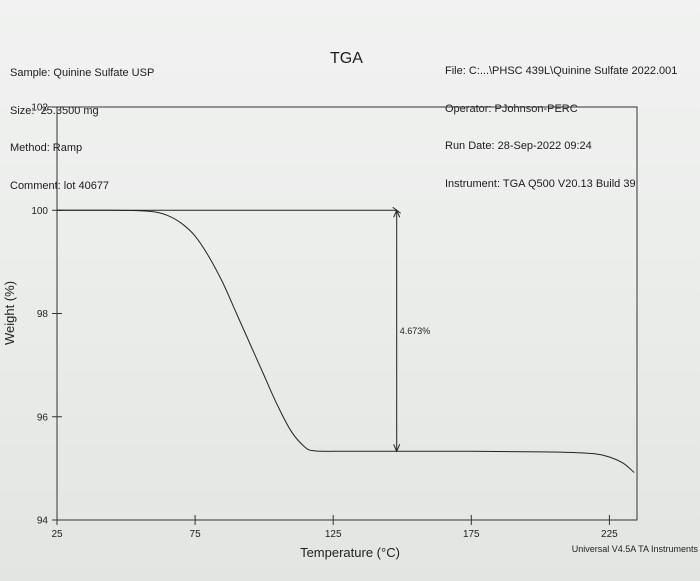  Describe the element at coordinates (397, 448) in the screenshot. I see `step-arrow-head-bottom` at that location.